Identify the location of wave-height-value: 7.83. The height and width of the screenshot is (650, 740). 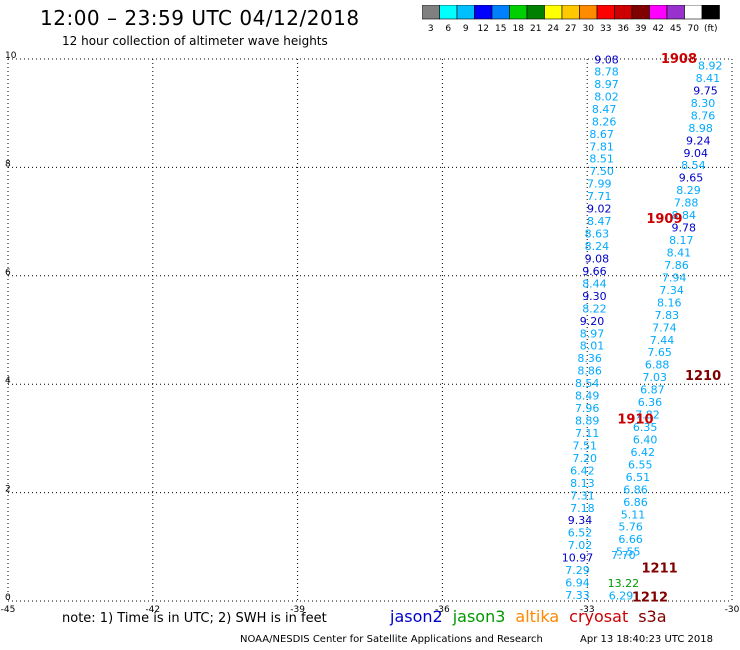
(667, 315).